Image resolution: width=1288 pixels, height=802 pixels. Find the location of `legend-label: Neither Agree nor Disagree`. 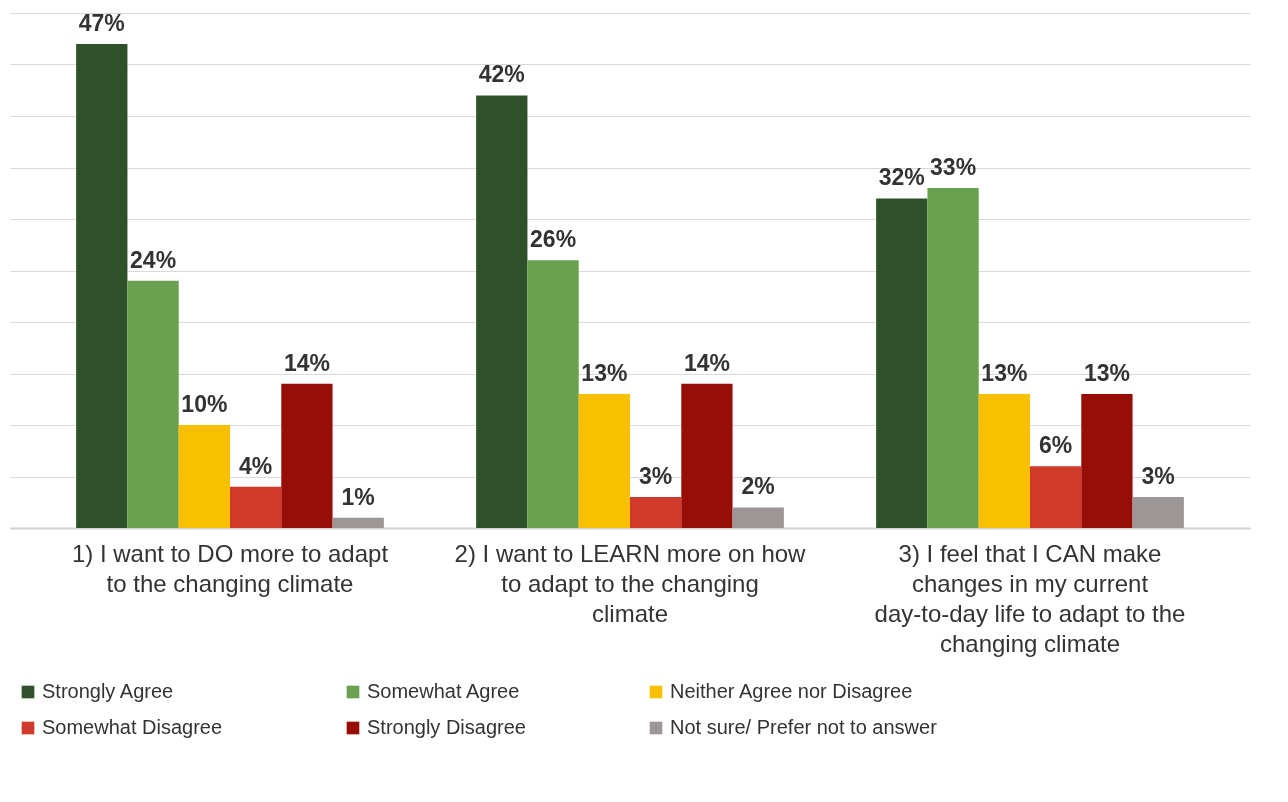

legend-label: Neither Agree nor Disagree is located at coordinates (791, 691).